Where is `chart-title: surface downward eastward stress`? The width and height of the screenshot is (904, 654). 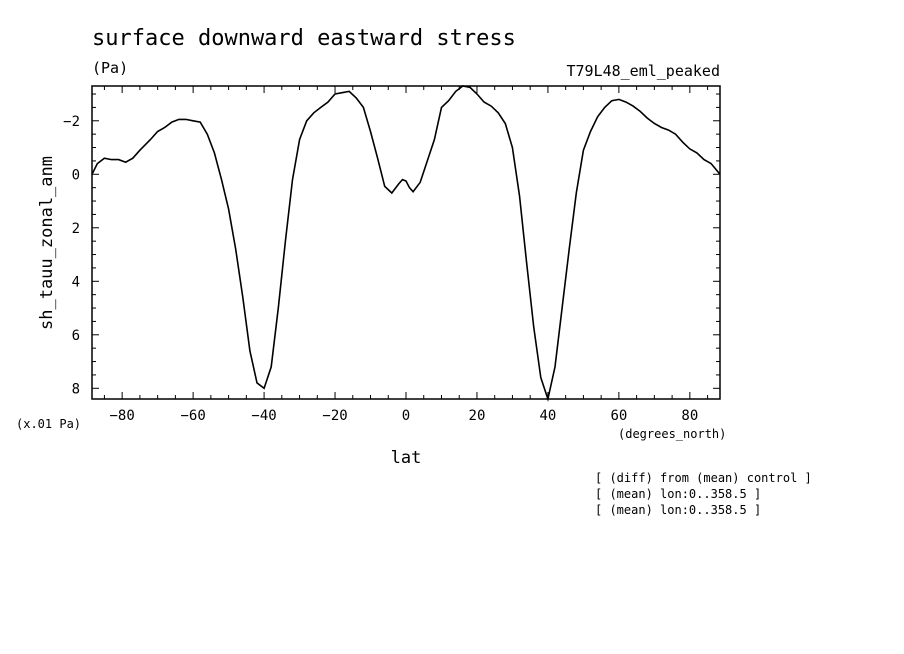 chart-title: surface downward eastward stress is located at coordinates (304, 38).